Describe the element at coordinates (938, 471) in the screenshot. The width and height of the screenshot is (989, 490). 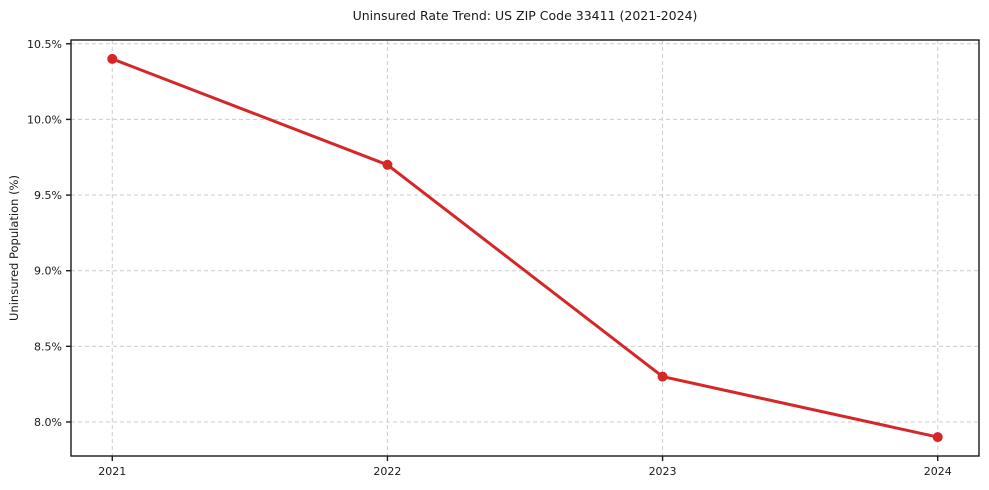
I see `x-tick-label: 2024` at that location.